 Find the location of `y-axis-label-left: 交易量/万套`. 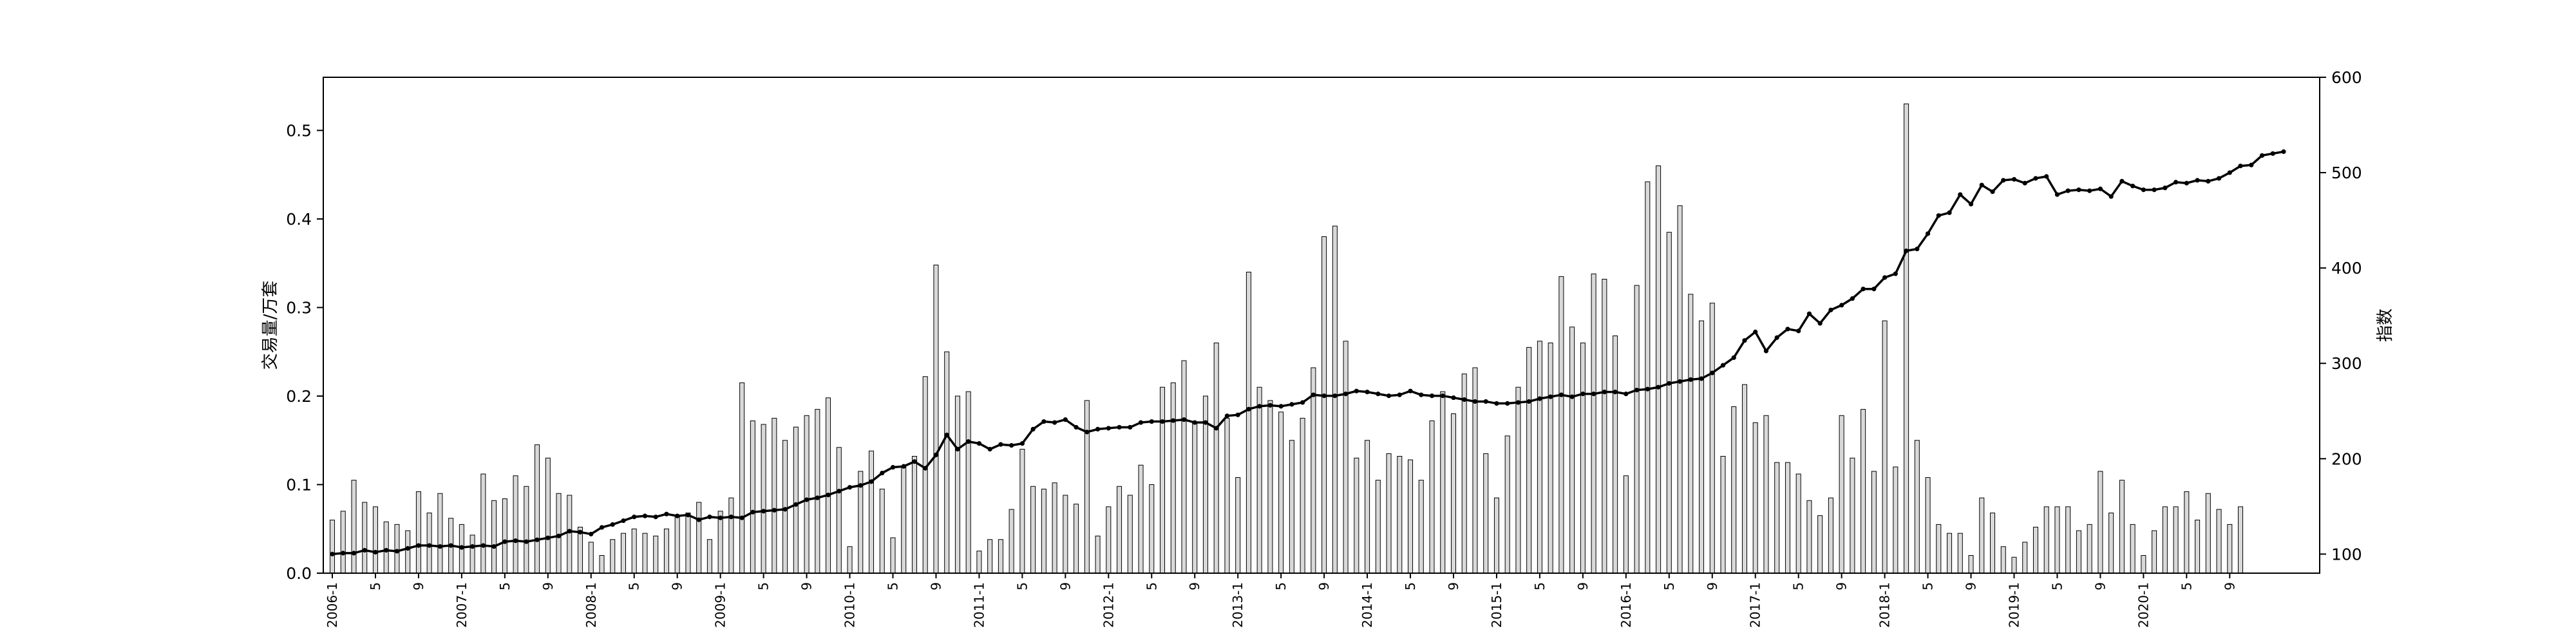

y-axis-label-left: 交易量/万套 is located at coordinates (270, 326).